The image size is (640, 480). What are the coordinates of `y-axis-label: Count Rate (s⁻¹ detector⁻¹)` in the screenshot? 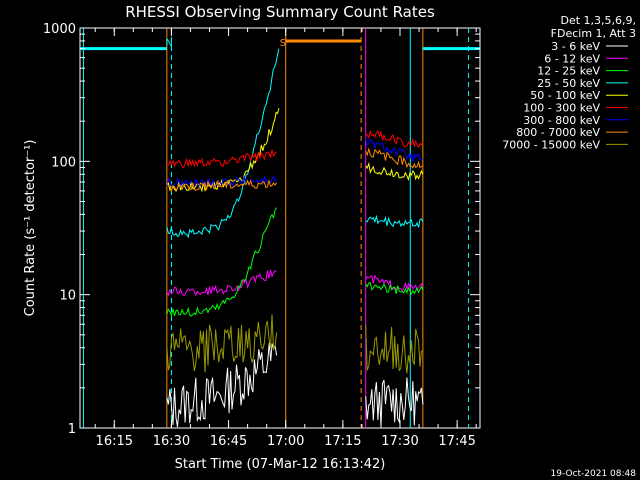 It's located at (30, 228).